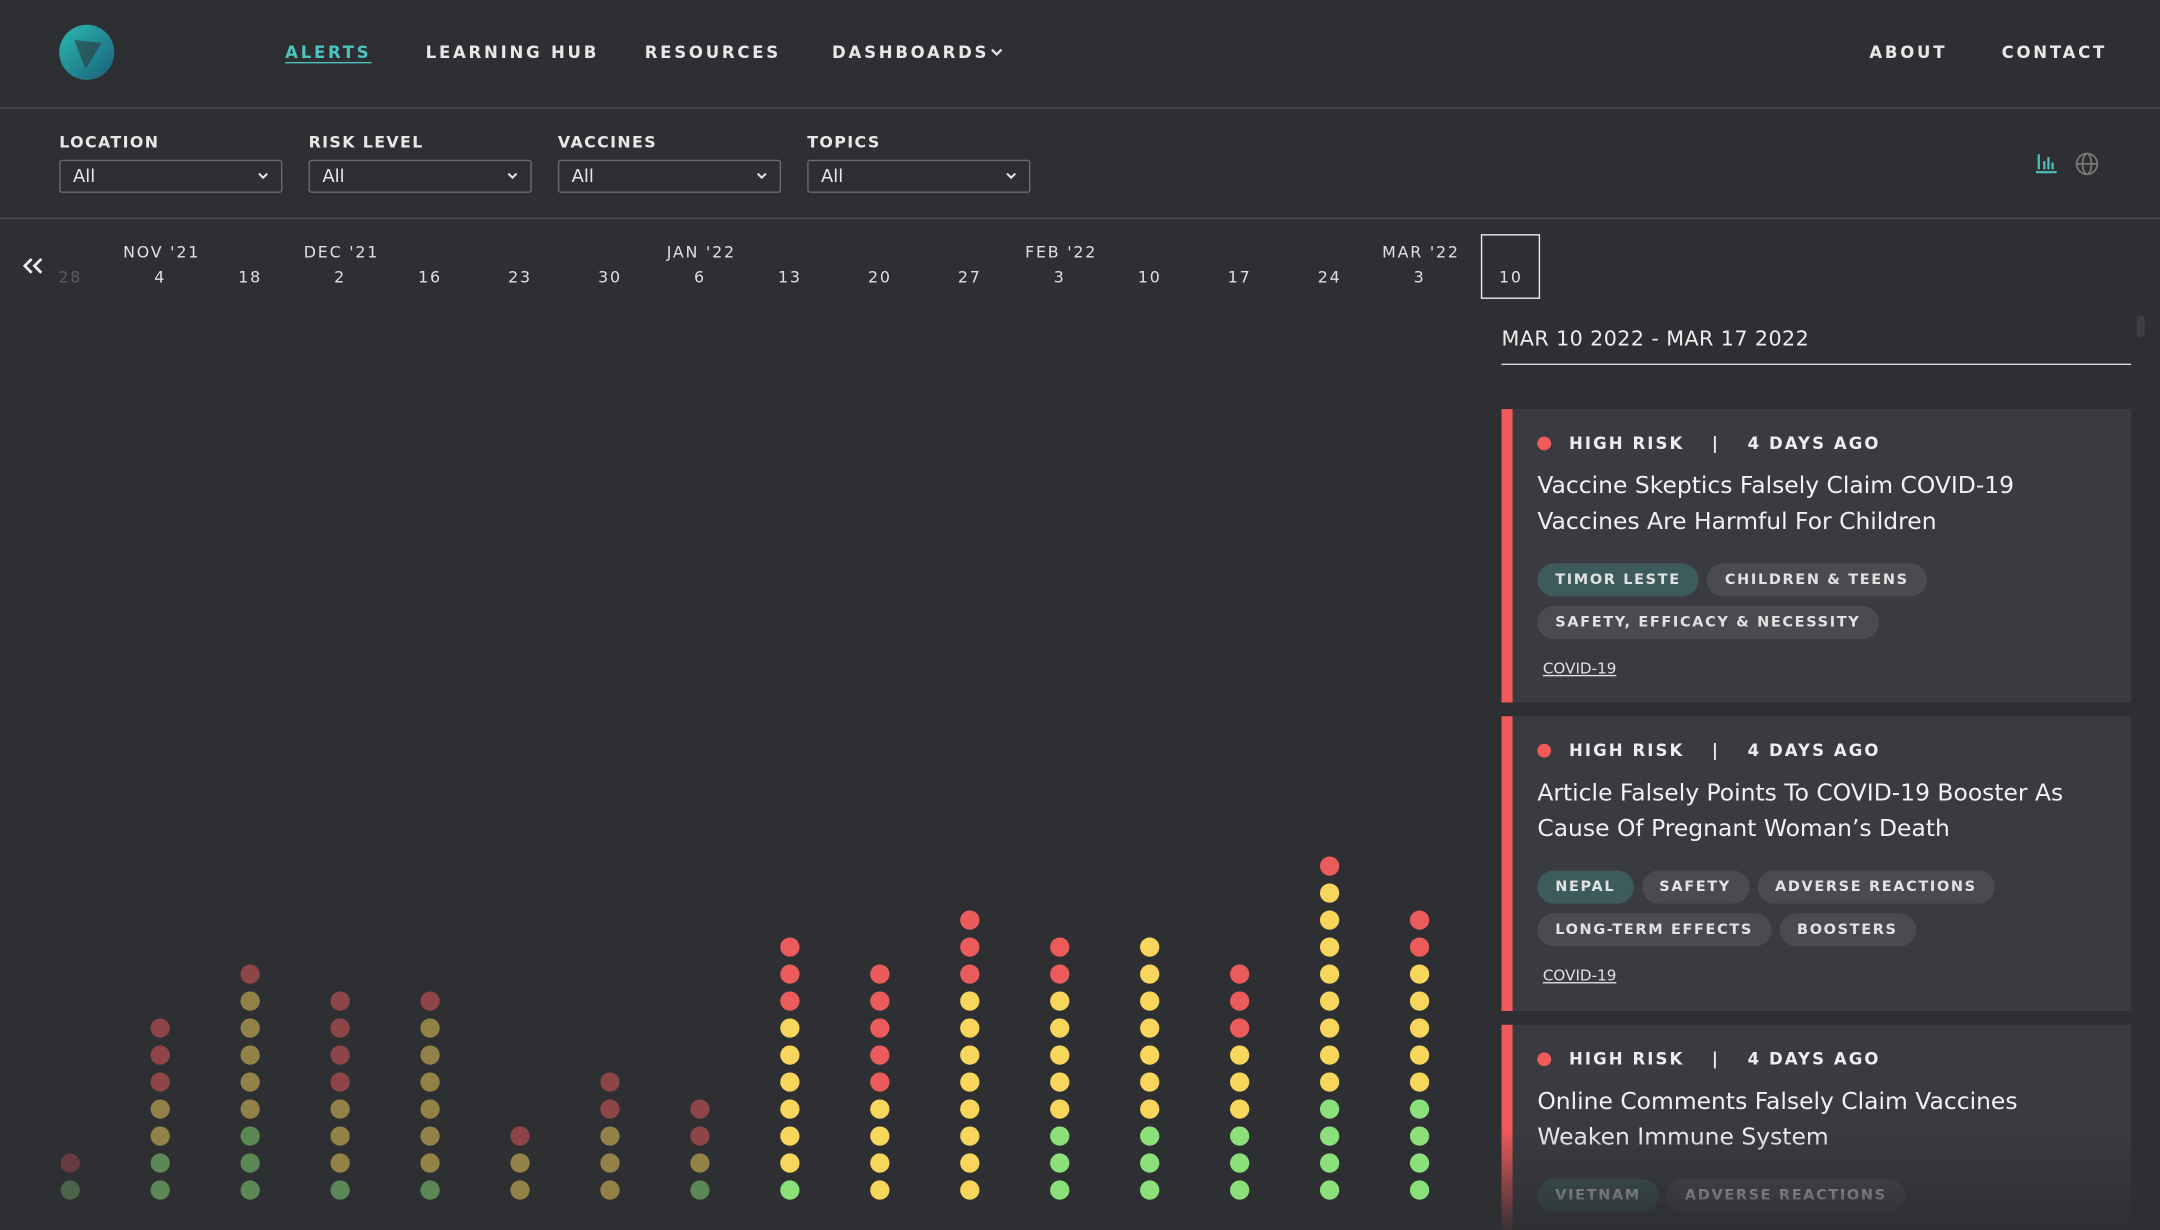 This screenshot has height=1230, width=2160. Describe the element at coordinates (1239, 277) in the screenshot. I see `week-label: 17` at that location.